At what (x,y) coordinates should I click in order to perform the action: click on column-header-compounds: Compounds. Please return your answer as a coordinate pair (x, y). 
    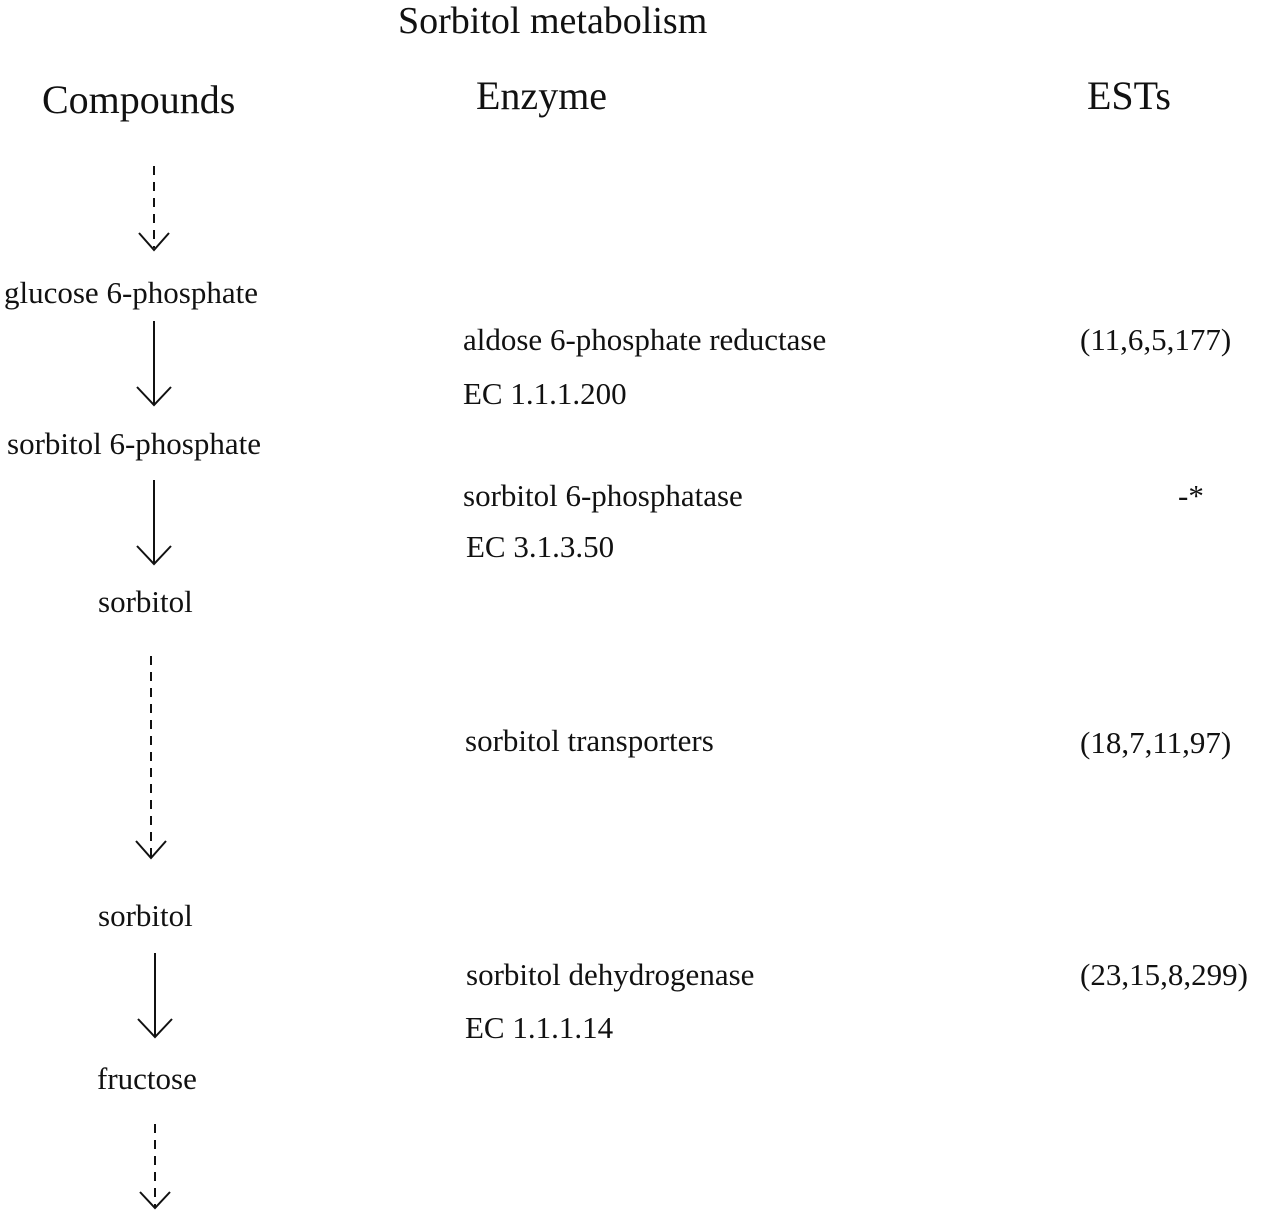
    Looking at the image, I should click on (139, 99).